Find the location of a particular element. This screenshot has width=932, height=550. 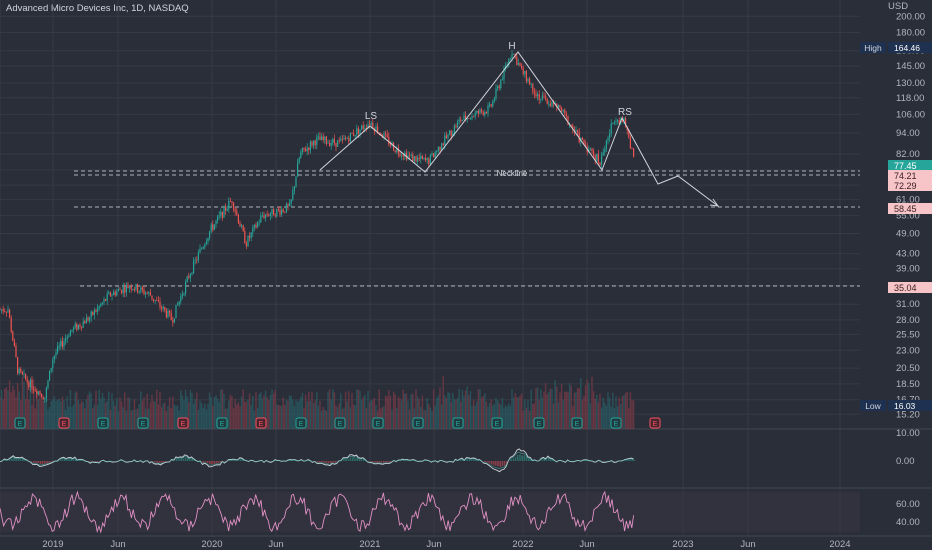

price-tick-label: 23.00 is located at coordinates (908, 350).